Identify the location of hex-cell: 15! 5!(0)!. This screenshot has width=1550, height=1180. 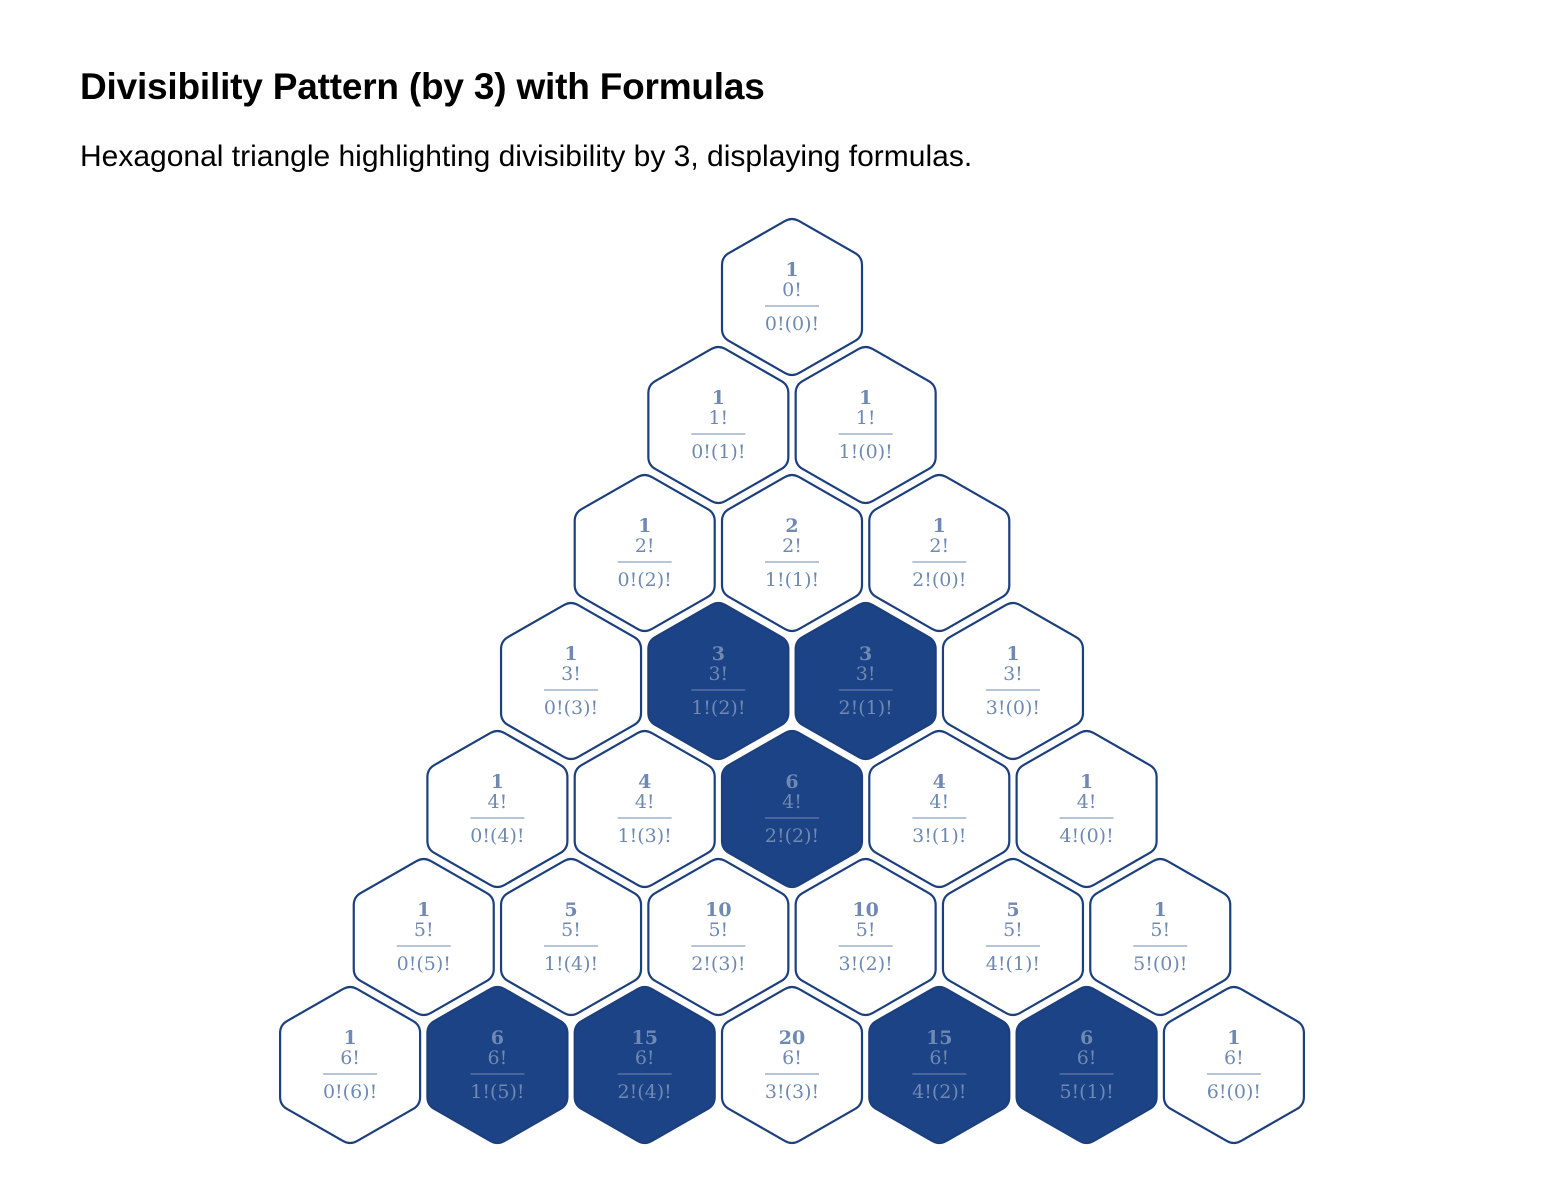
(1160, 937).